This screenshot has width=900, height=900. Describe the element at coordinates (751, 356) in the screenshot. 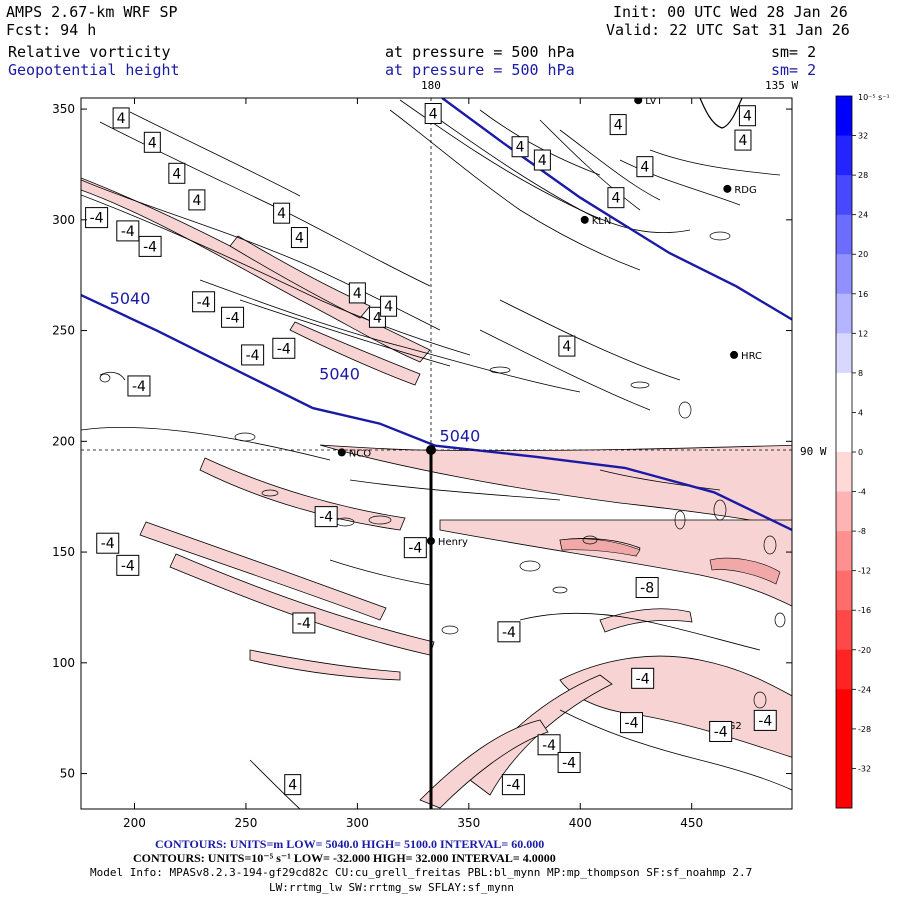

I see `station-label-hrc: HRC` at that location.